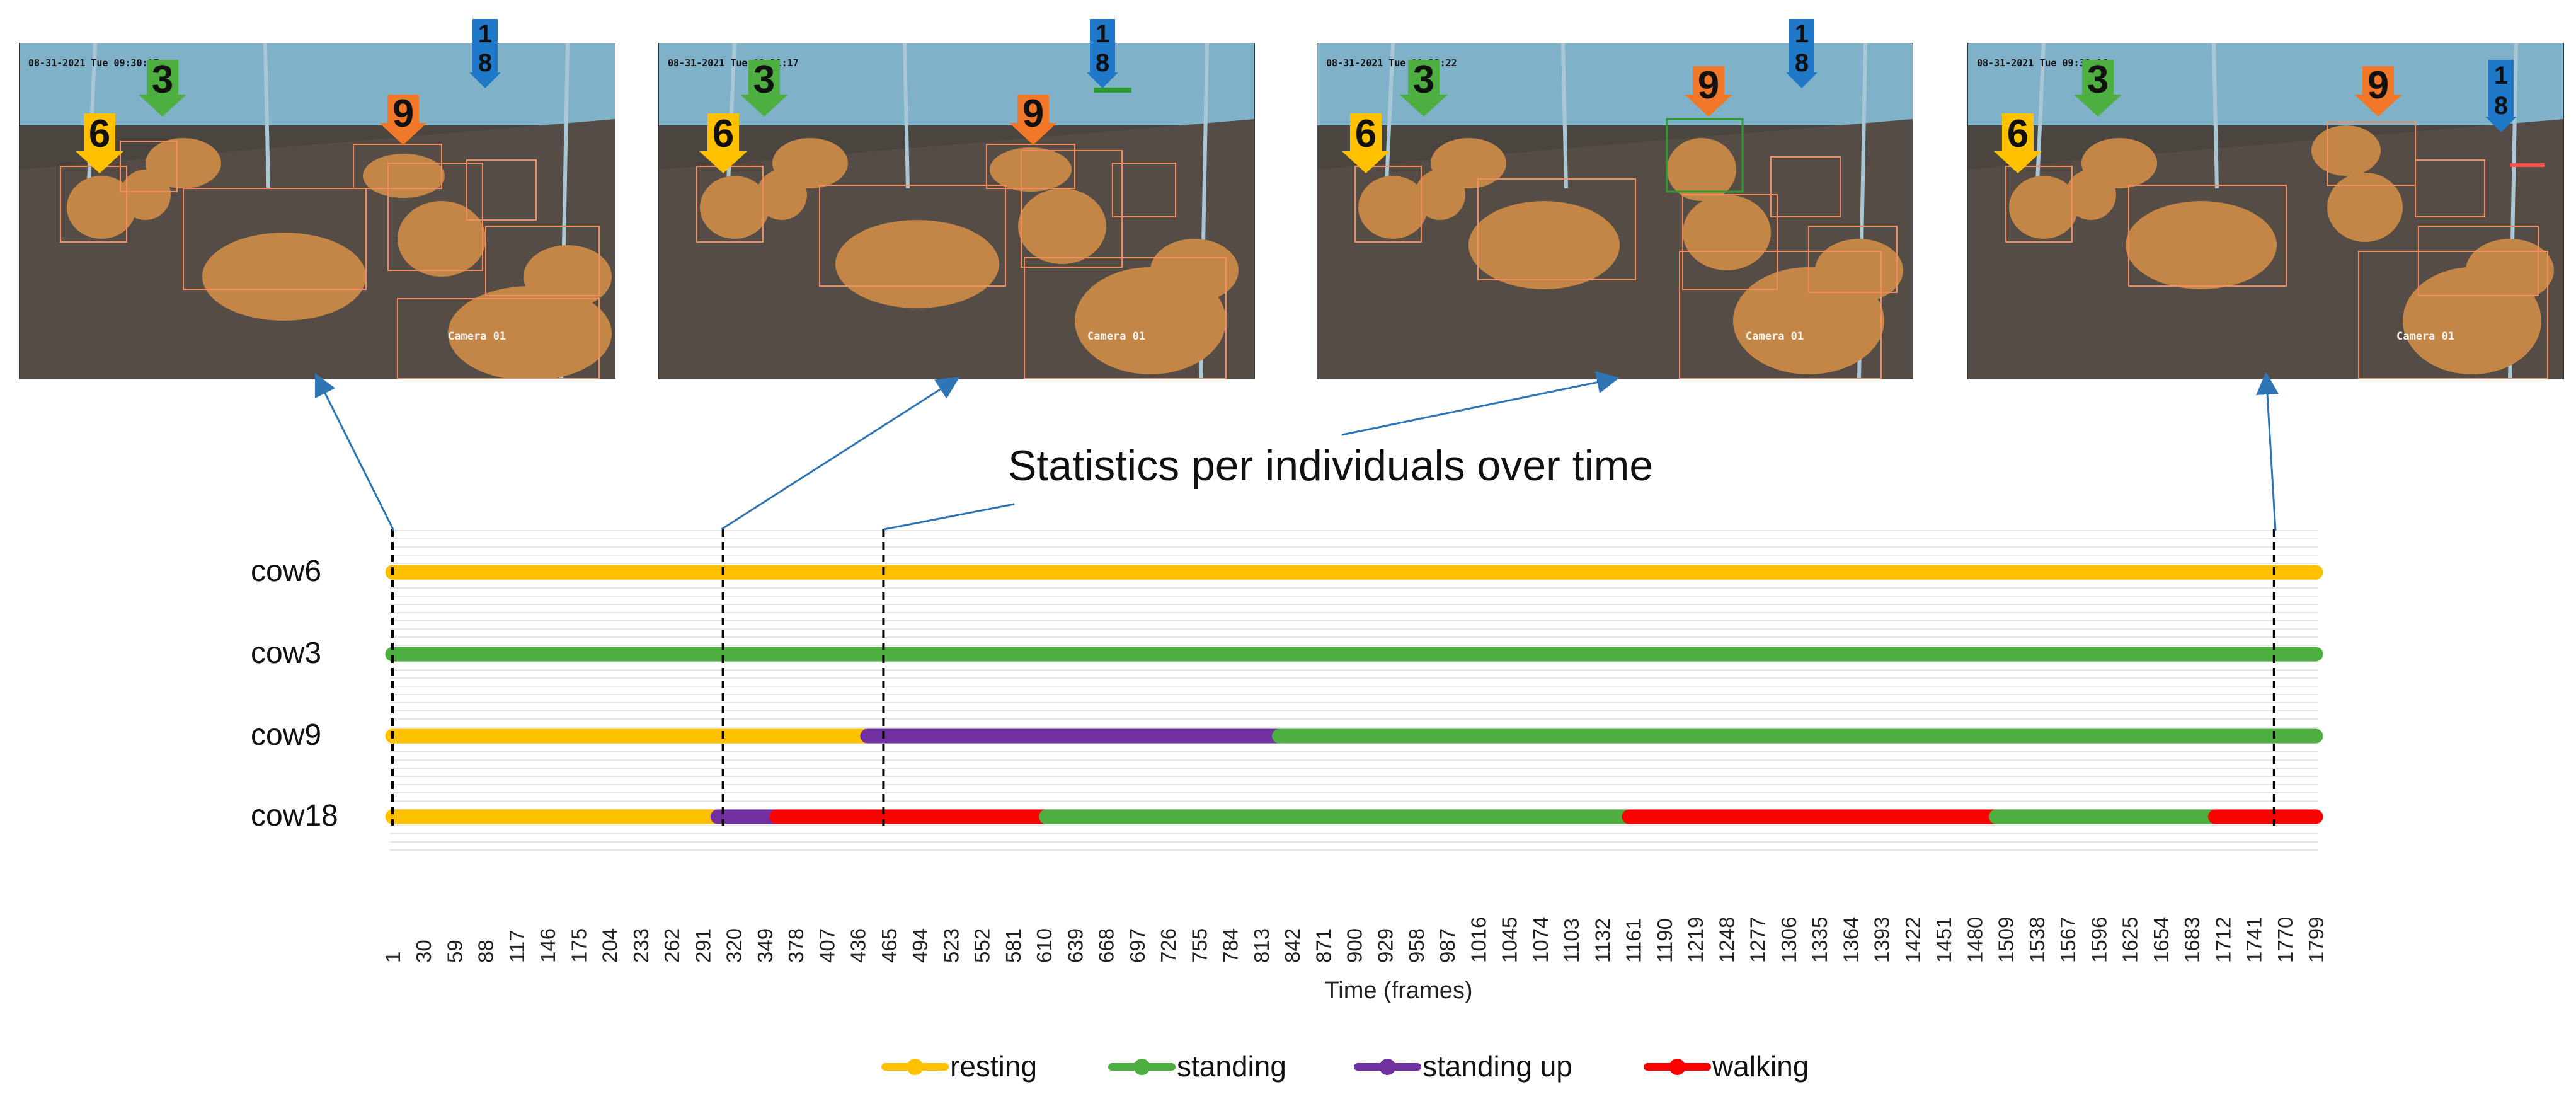 Image resolution: width=2576 pixels, height=1111 pixels. I want to click on x-tick-label: 378, so click(796, 945).